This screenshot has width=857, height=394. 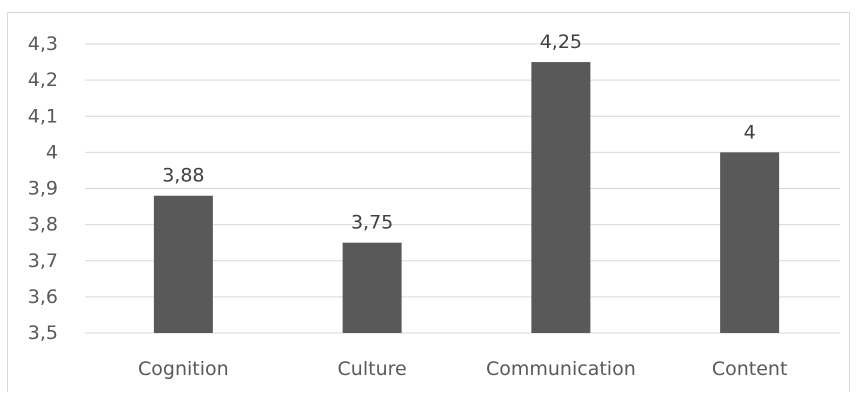 I want to click on category-label-culture: Culture, so click(x=372, y=369).